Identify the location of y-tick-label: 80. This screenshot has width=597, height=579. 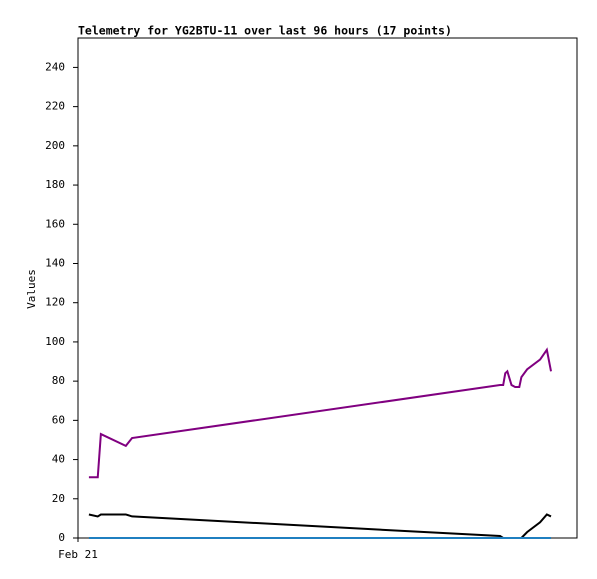
(58, 380).